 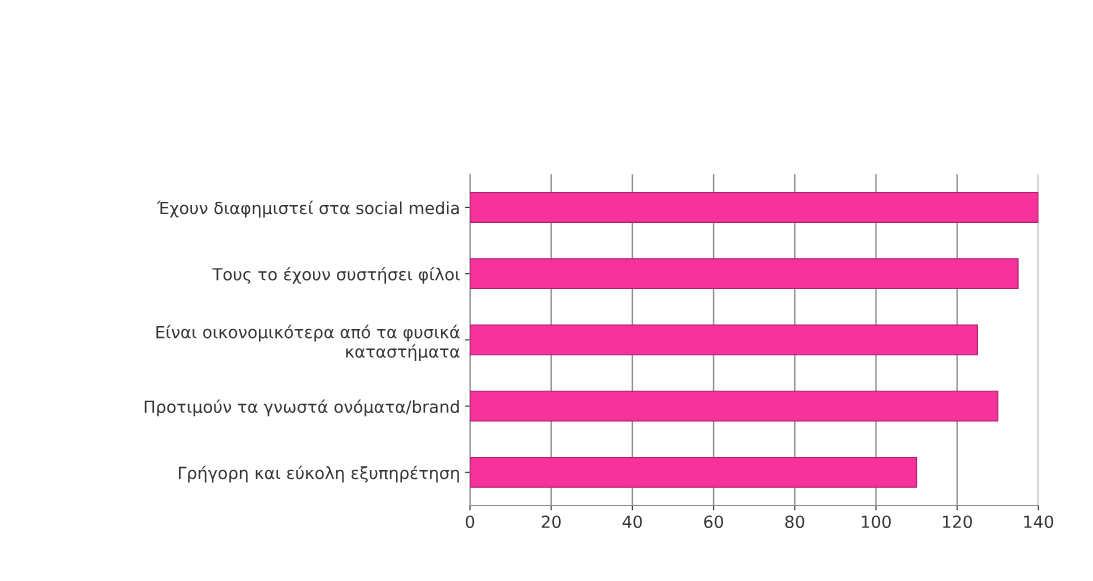 I want to click on x-tick-label: 40, so click(x=632, y=522).